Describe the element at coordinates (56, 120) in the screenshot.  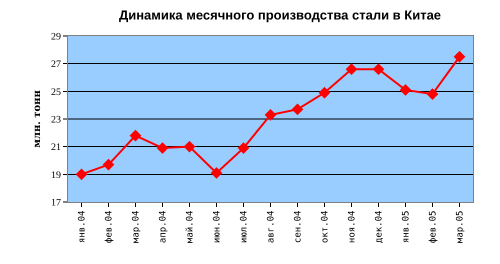
I see `y-tick-label: 23` at that location.